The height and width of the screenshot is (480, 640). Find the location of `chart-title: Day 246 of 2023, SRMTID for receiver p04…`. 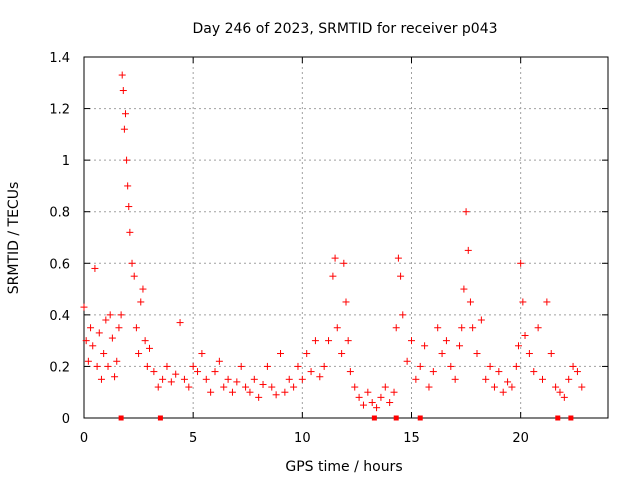

chart-title: Day 246 of 2023, SRMTID for receiver p04… is located at coordinates (344, 29).